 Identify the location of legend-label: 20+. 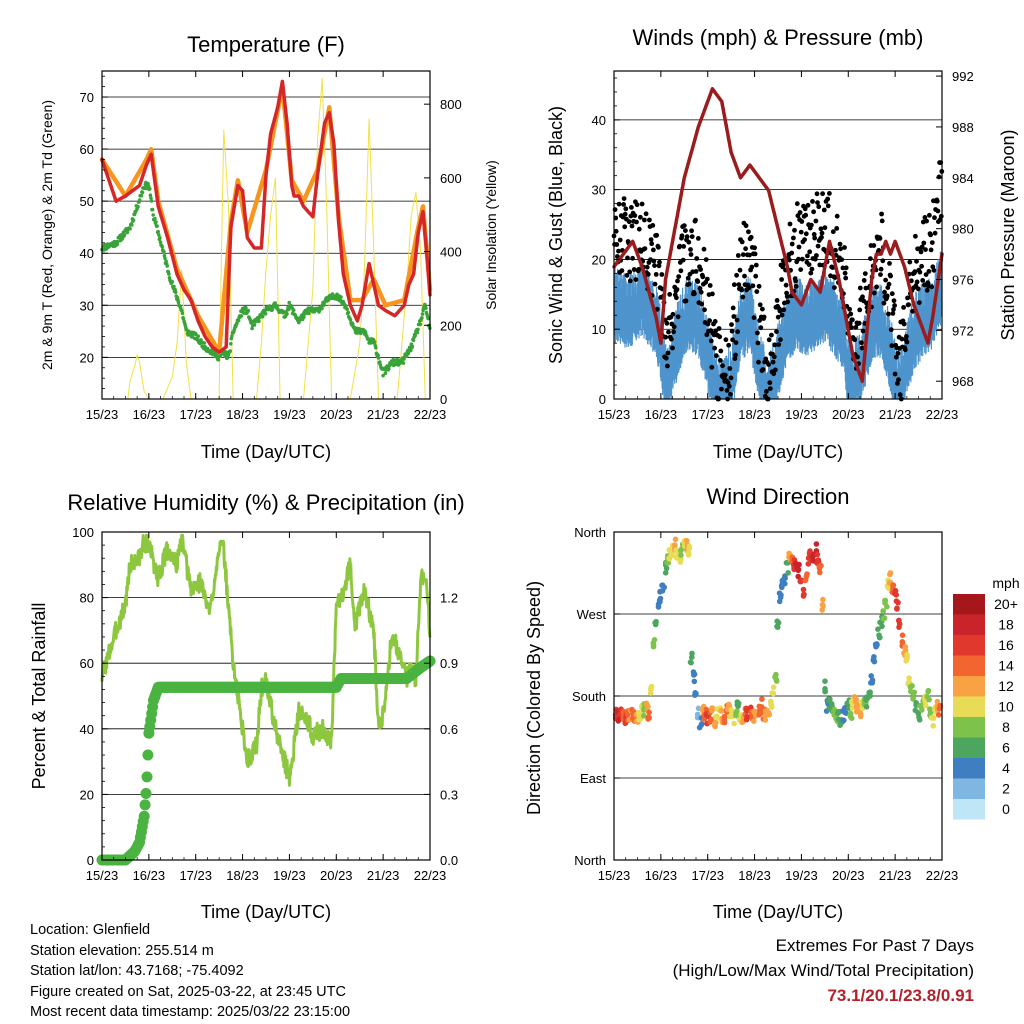
(1006, 604).